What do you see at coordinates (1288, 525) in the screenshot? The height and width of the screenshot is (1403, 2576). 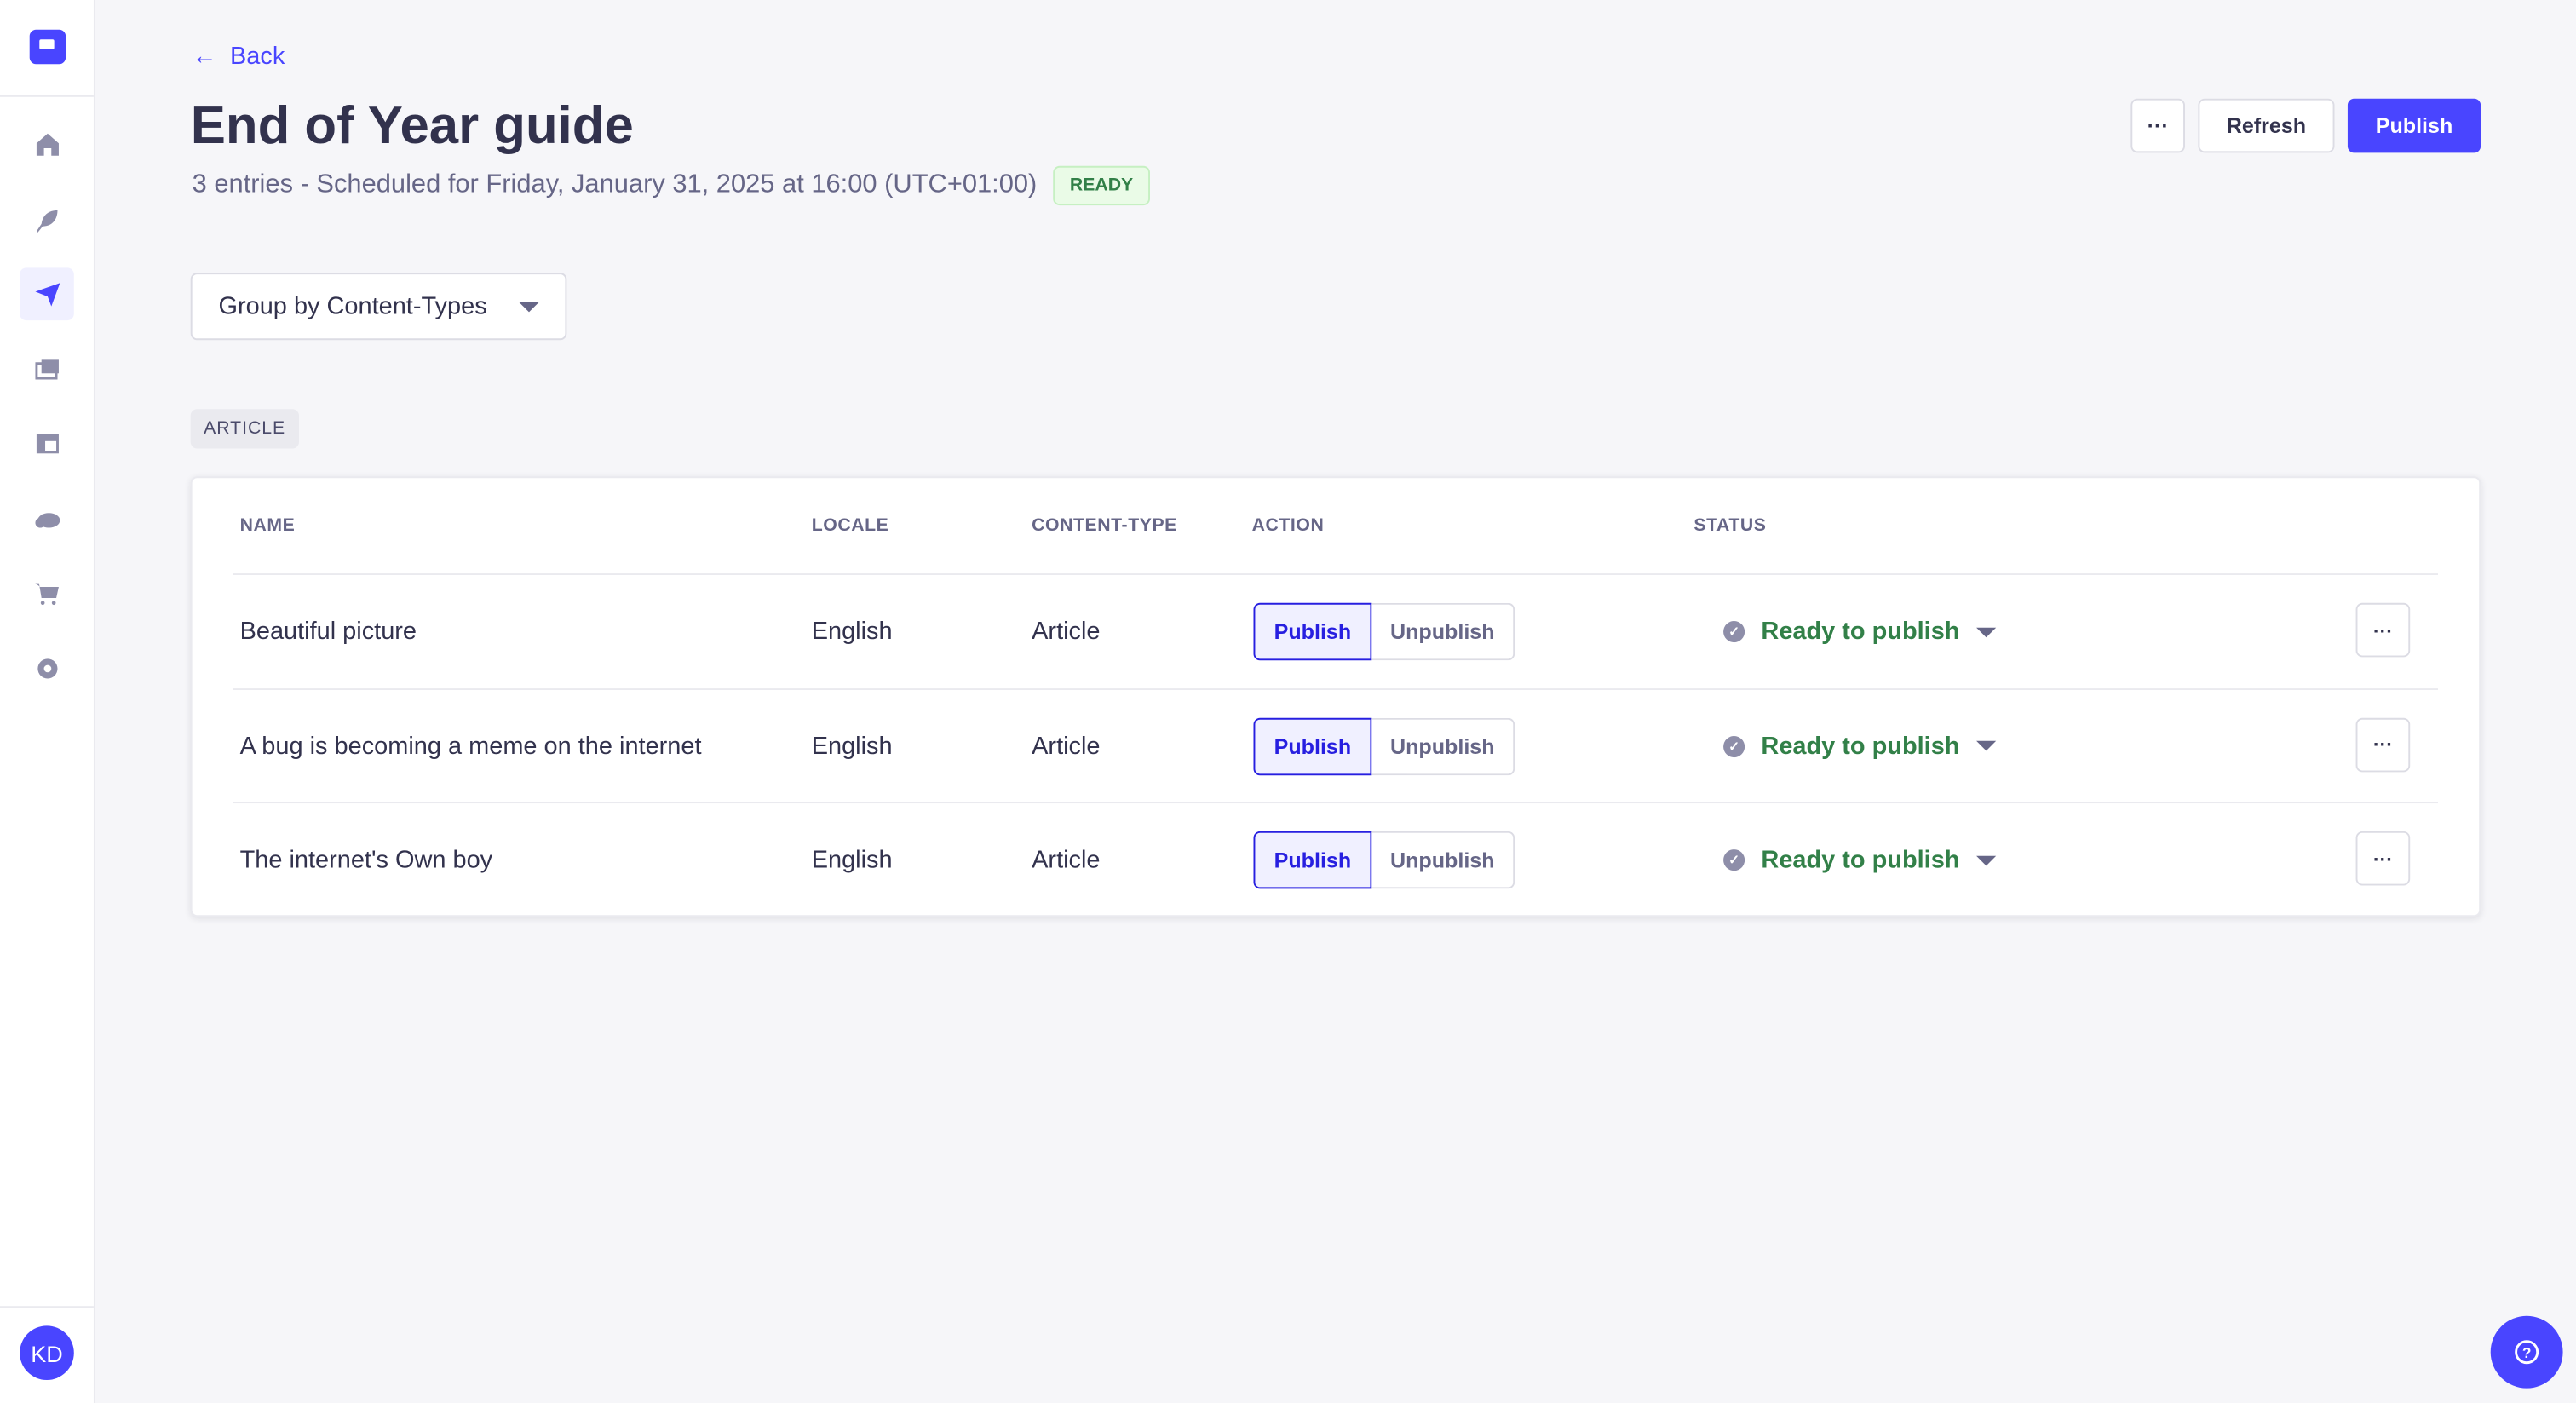 I see `column-header: ACTION` at bounding box center [1288, 525].